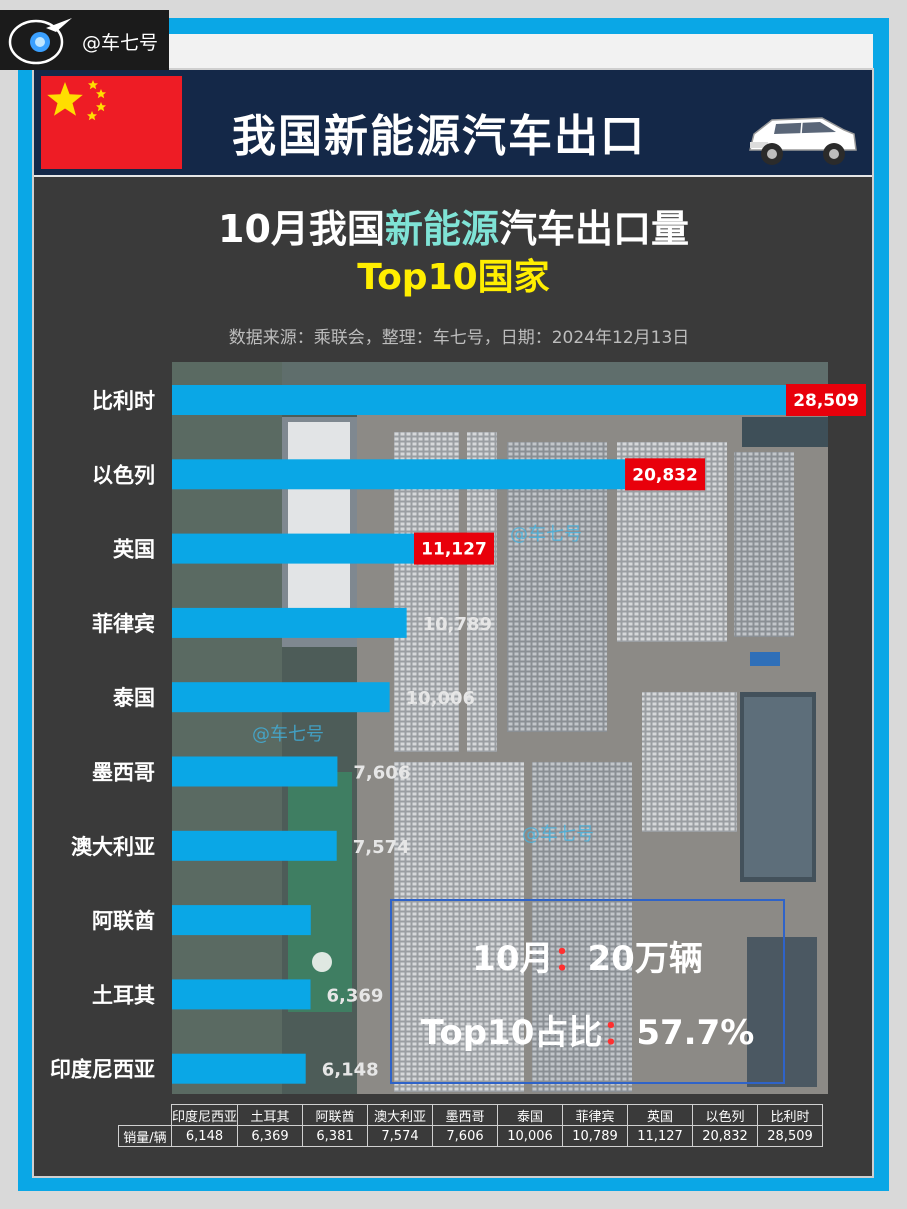 This screenshot has width=907, height=1209. I want to click on table-cell: 20,832, so click(725, 1136).